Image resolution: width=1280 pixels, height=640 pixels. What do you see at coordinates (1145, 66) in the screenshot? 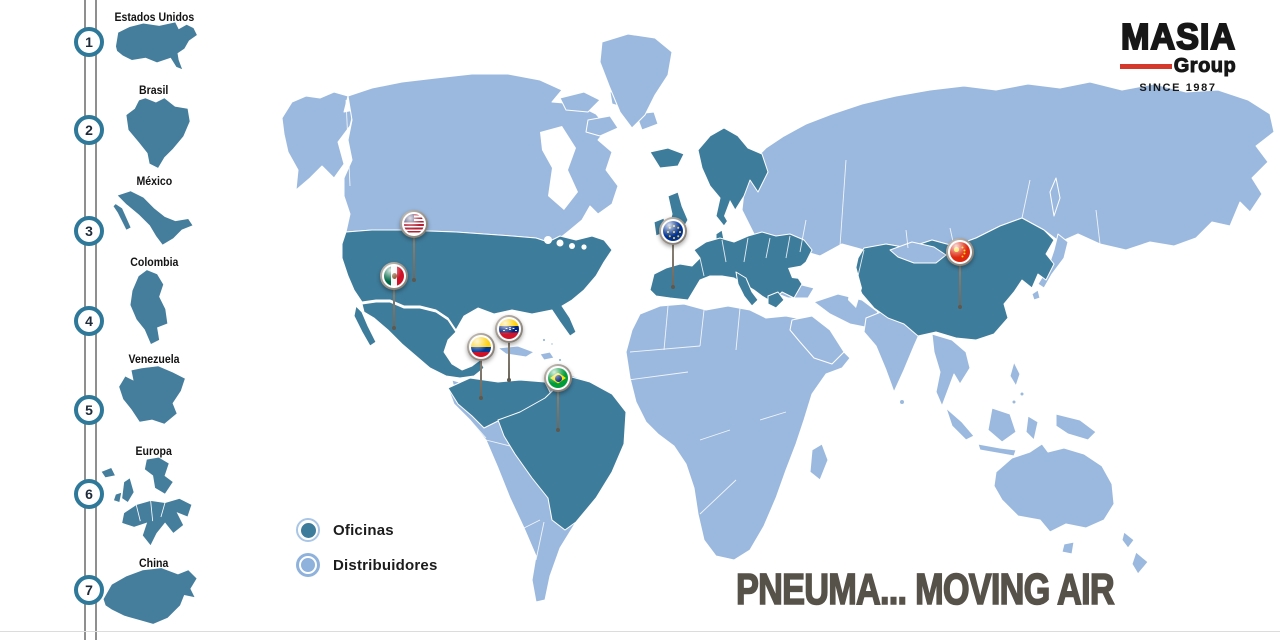
I see `logo-red-line` at bounding box center [1145, 66].